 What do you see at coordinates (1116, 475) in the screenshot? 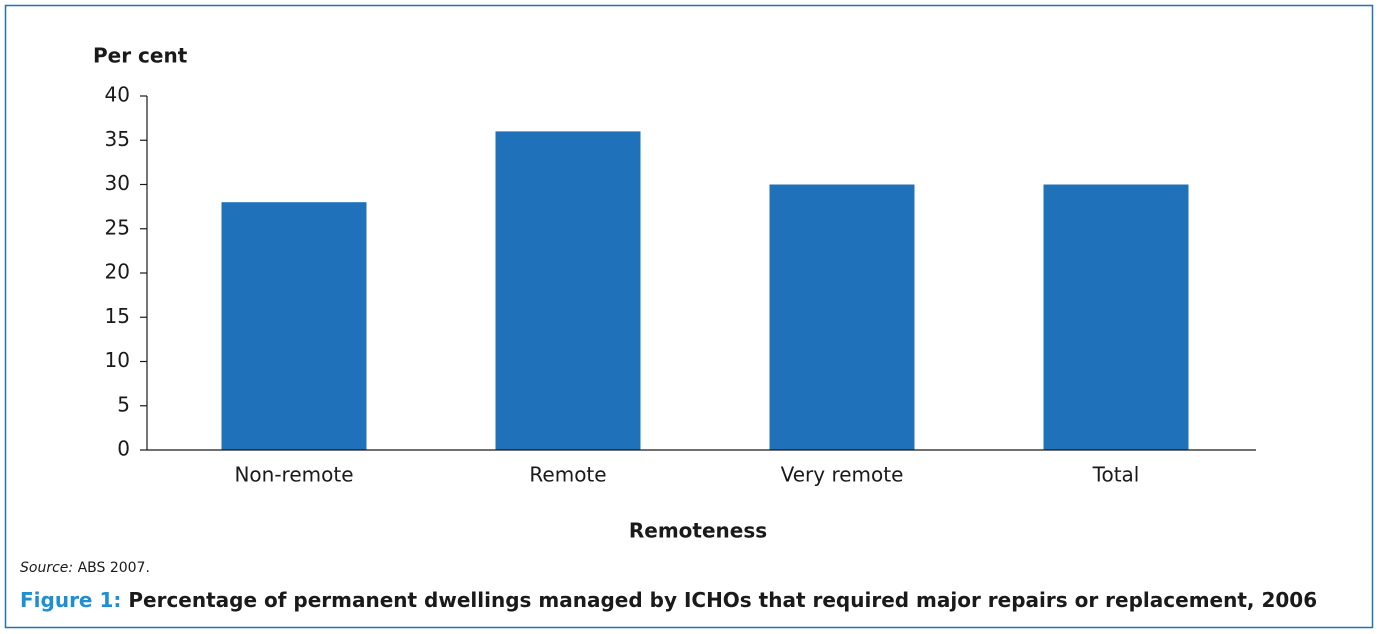
I see `x-tick-label: Total` at bounding box center [1116, 475].